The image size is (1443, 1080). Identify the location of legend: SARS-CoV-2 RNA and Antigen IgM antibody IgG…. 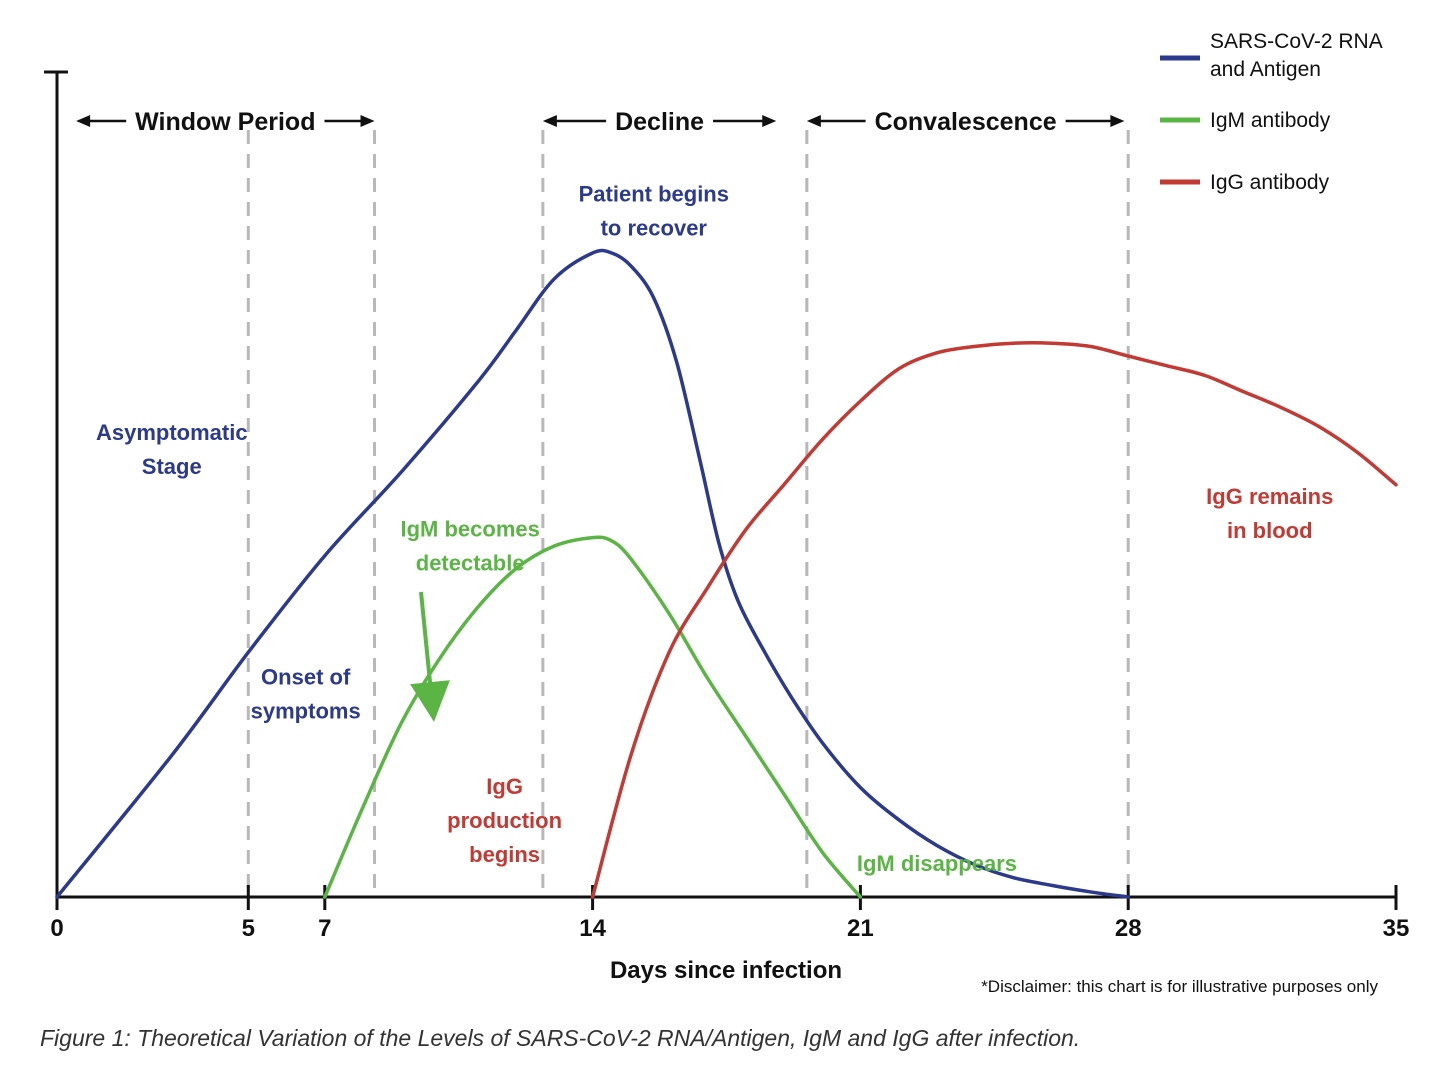
(1271, 112).